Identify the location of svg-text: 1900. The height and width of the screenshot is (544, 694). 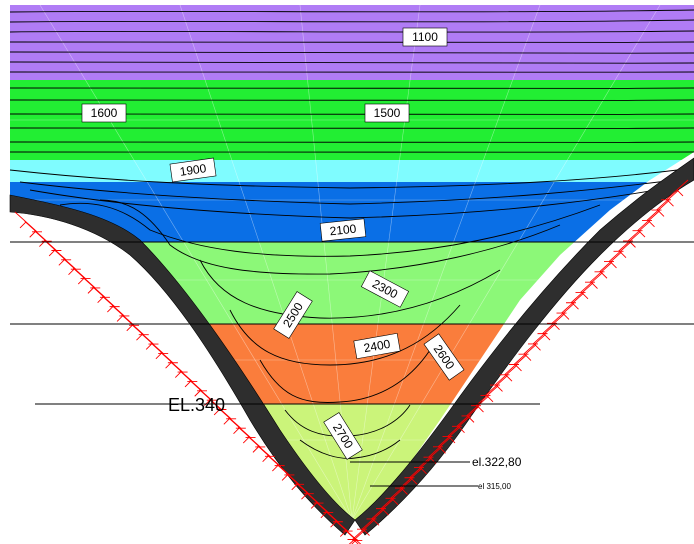
(193, 170).